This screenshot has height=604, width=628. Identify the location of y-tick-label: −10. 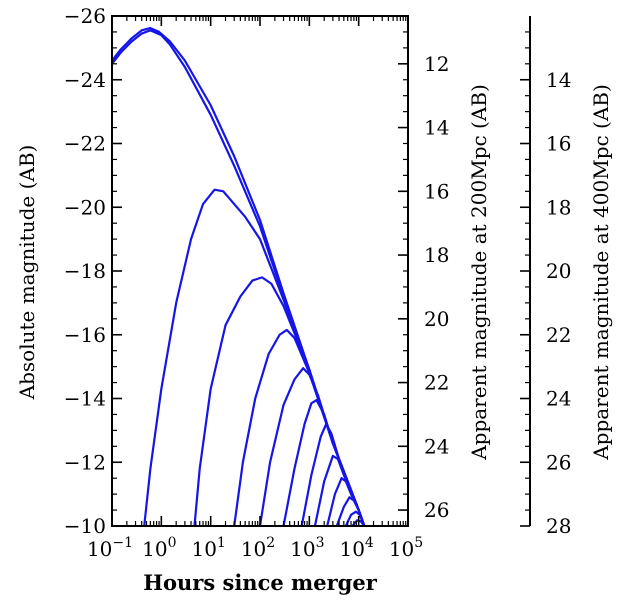
(85, 526).